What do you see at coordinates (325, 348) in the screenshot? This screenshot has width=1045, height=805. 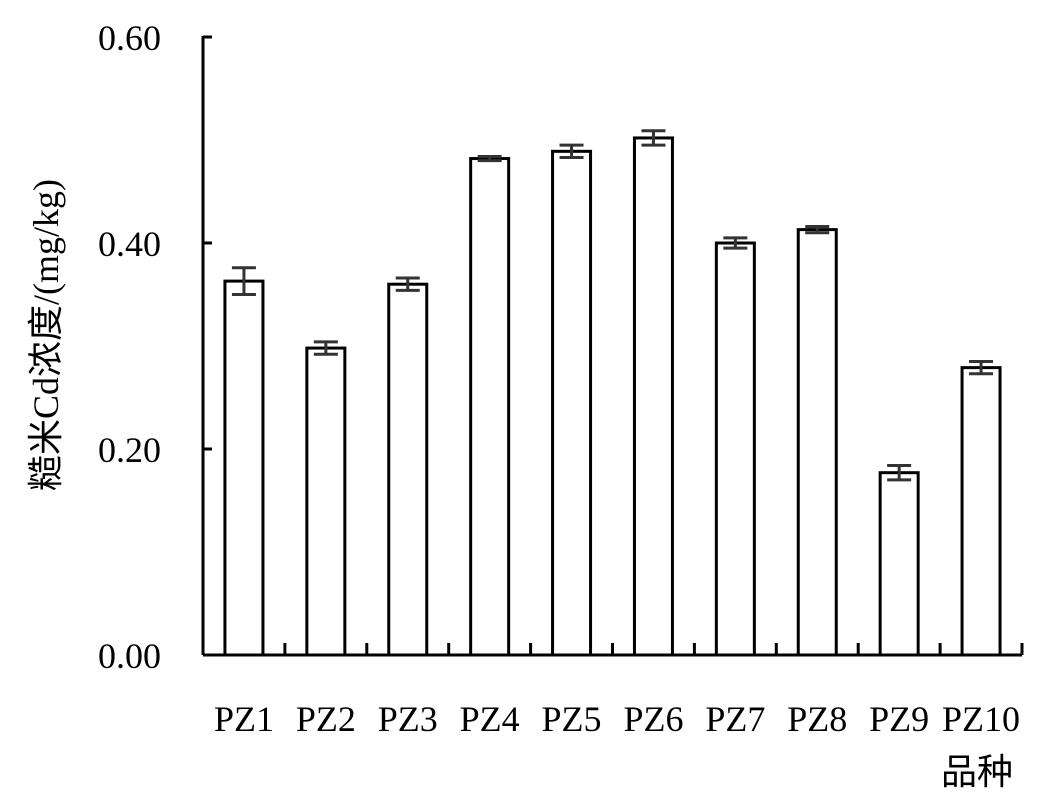 I see `error-bar-pz2` at bounding box center [325, 348].